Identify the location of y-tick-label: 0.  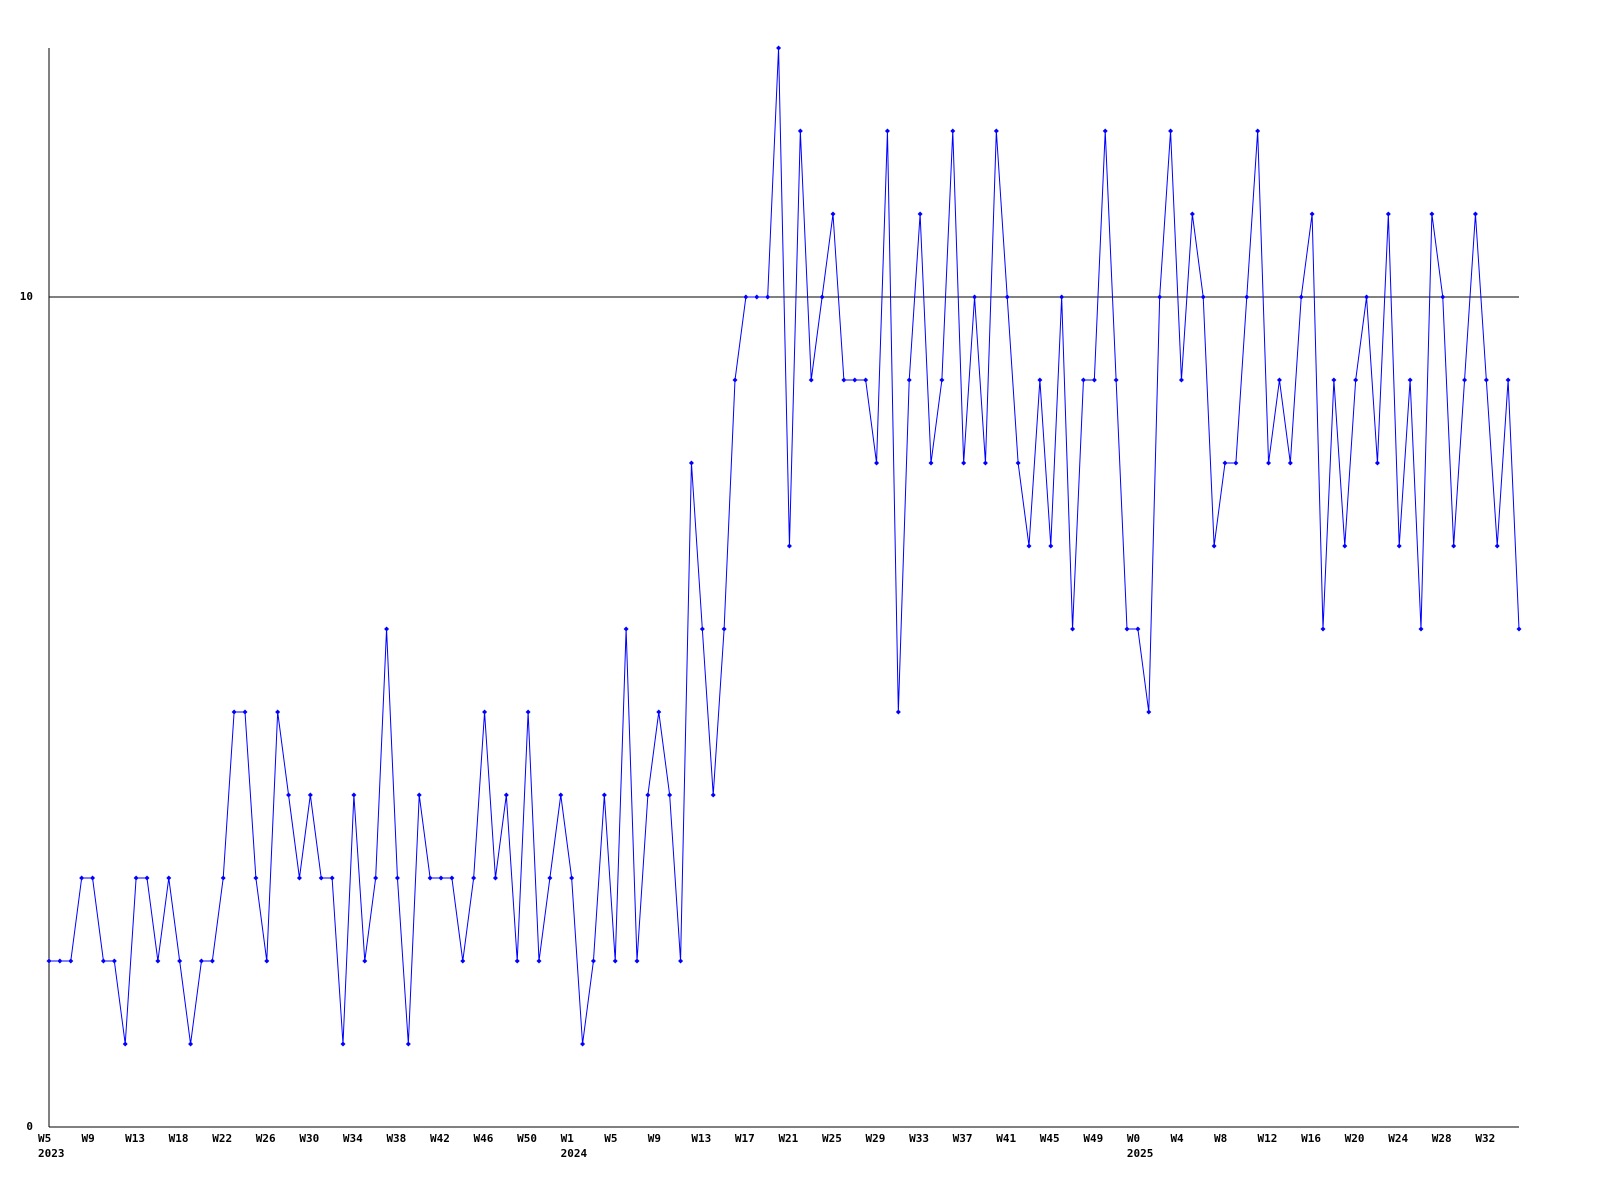
(29, 1126).